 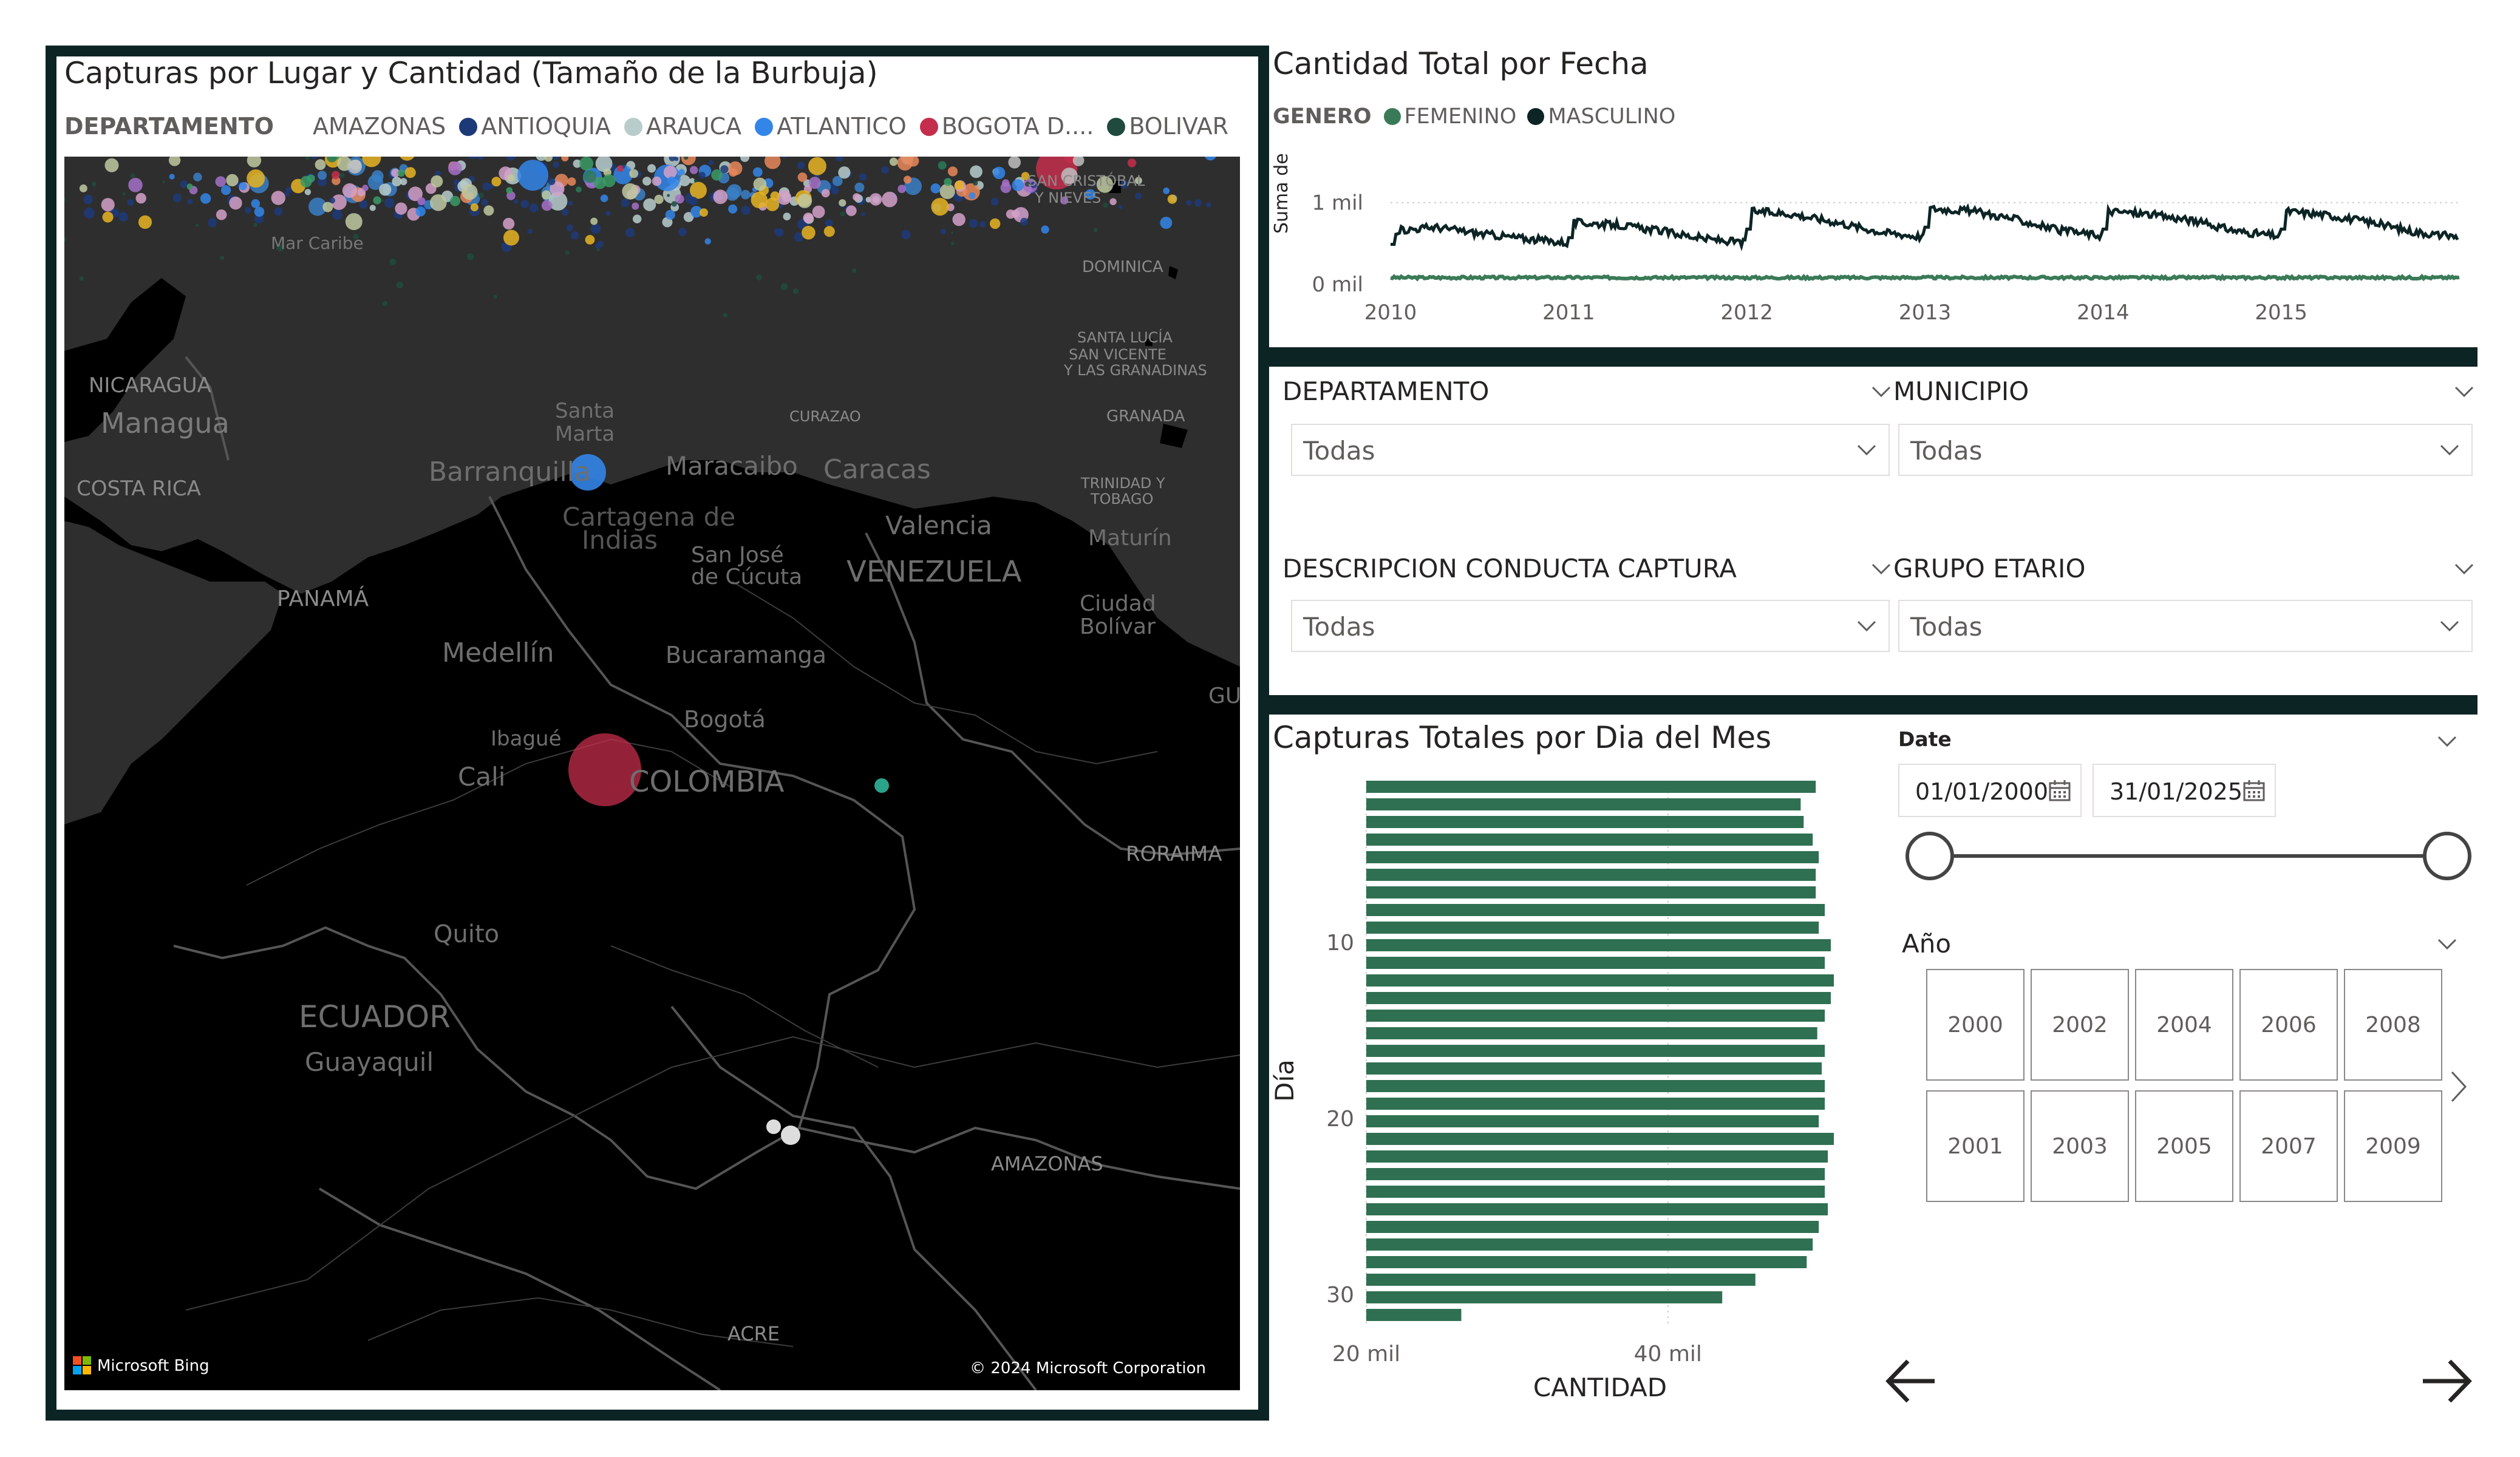 I want to click on calendar-icon, so click(x=2254, y=790).